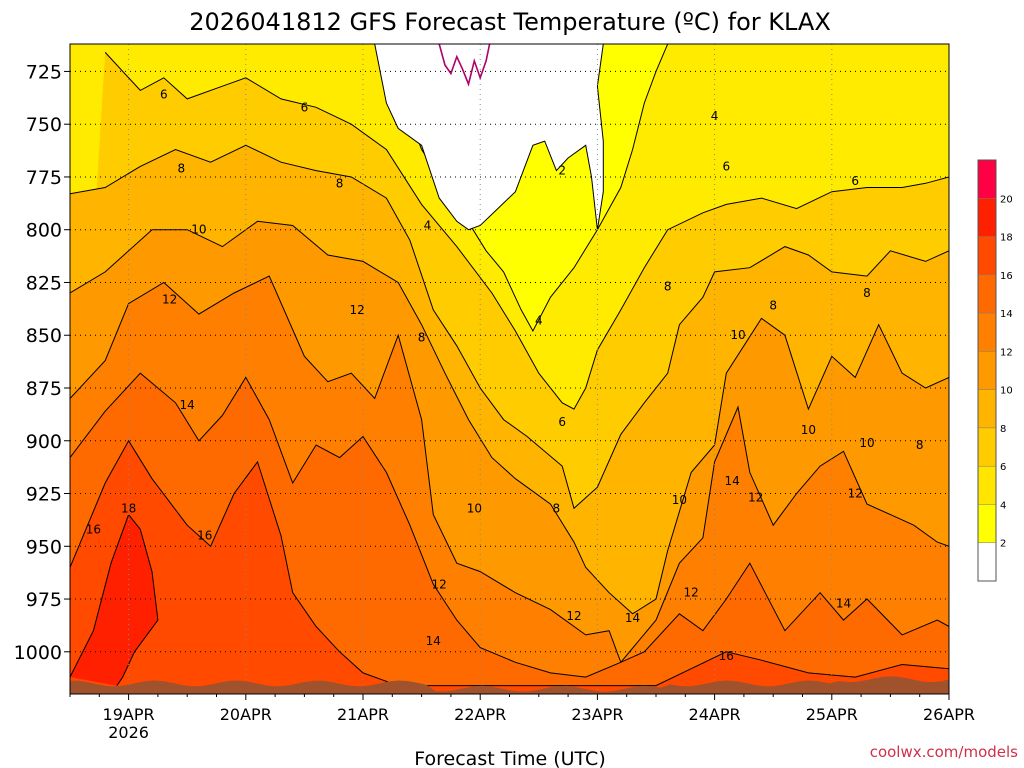 The image size is (1024, 768). I want to click on colorbar-frame, so click(987, 370).